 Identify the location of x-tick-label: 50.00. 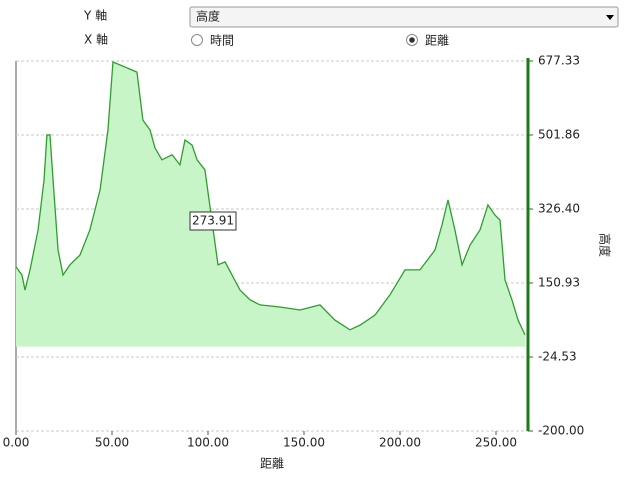
(112, 443).